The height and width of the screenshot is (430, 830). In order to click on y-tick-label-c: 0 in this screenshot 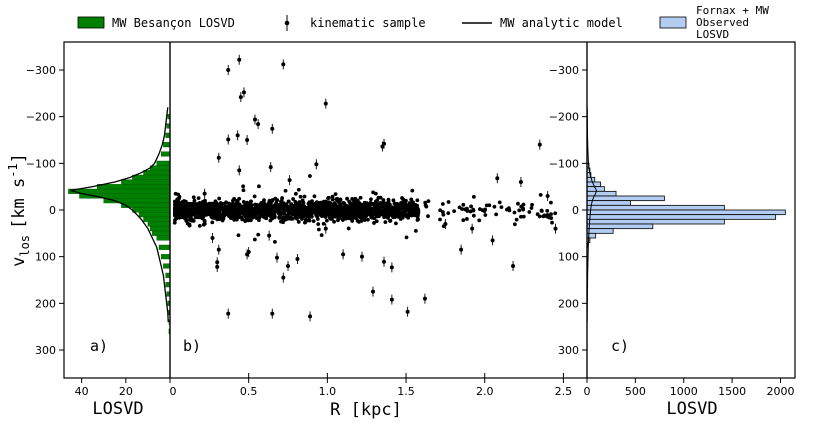, I will do `click(575, 210)`.